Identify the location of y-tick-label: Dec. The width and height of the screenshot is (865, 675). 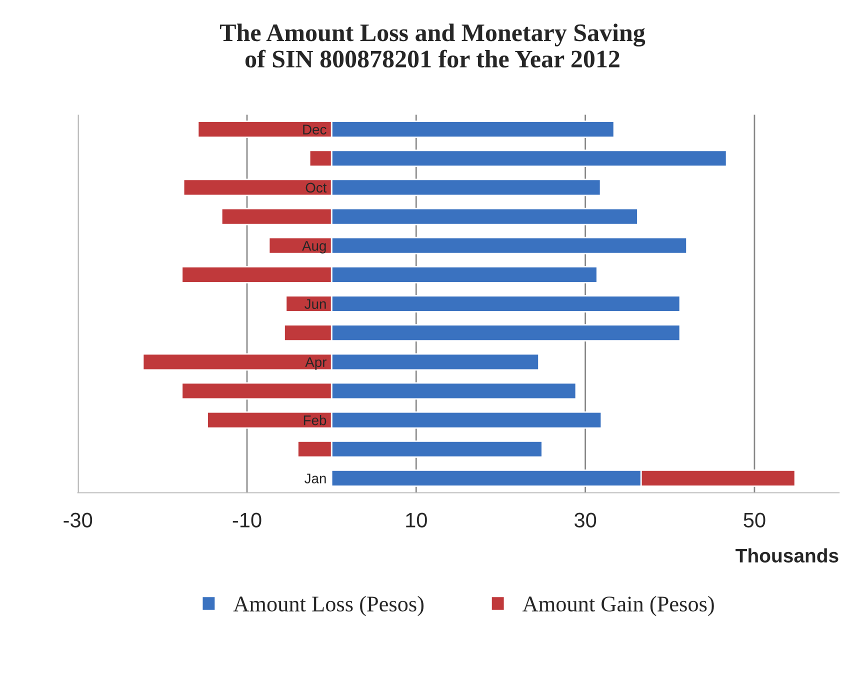
(314, 129).